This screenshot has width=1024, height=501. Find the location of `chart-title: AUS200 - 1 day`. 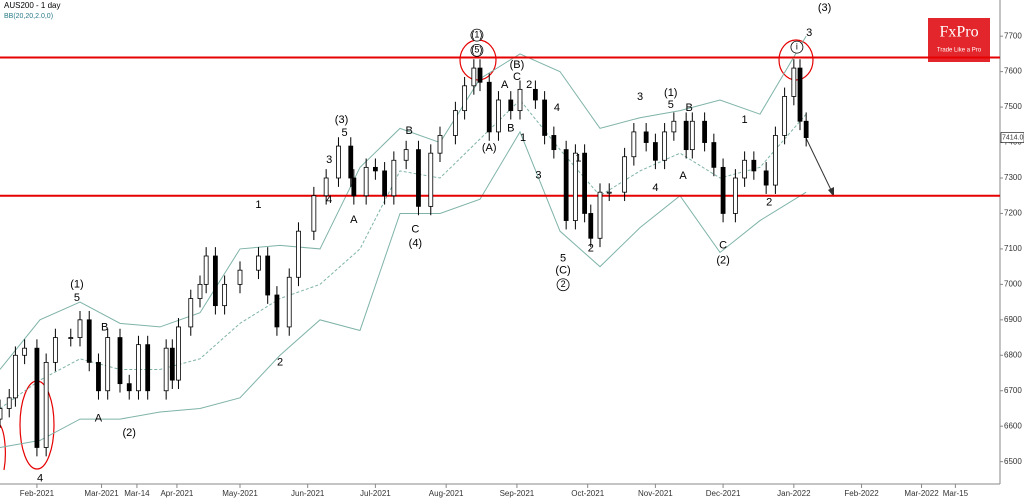

chart-title: AUS200 - 1 day is located at coordinates (32, 5).